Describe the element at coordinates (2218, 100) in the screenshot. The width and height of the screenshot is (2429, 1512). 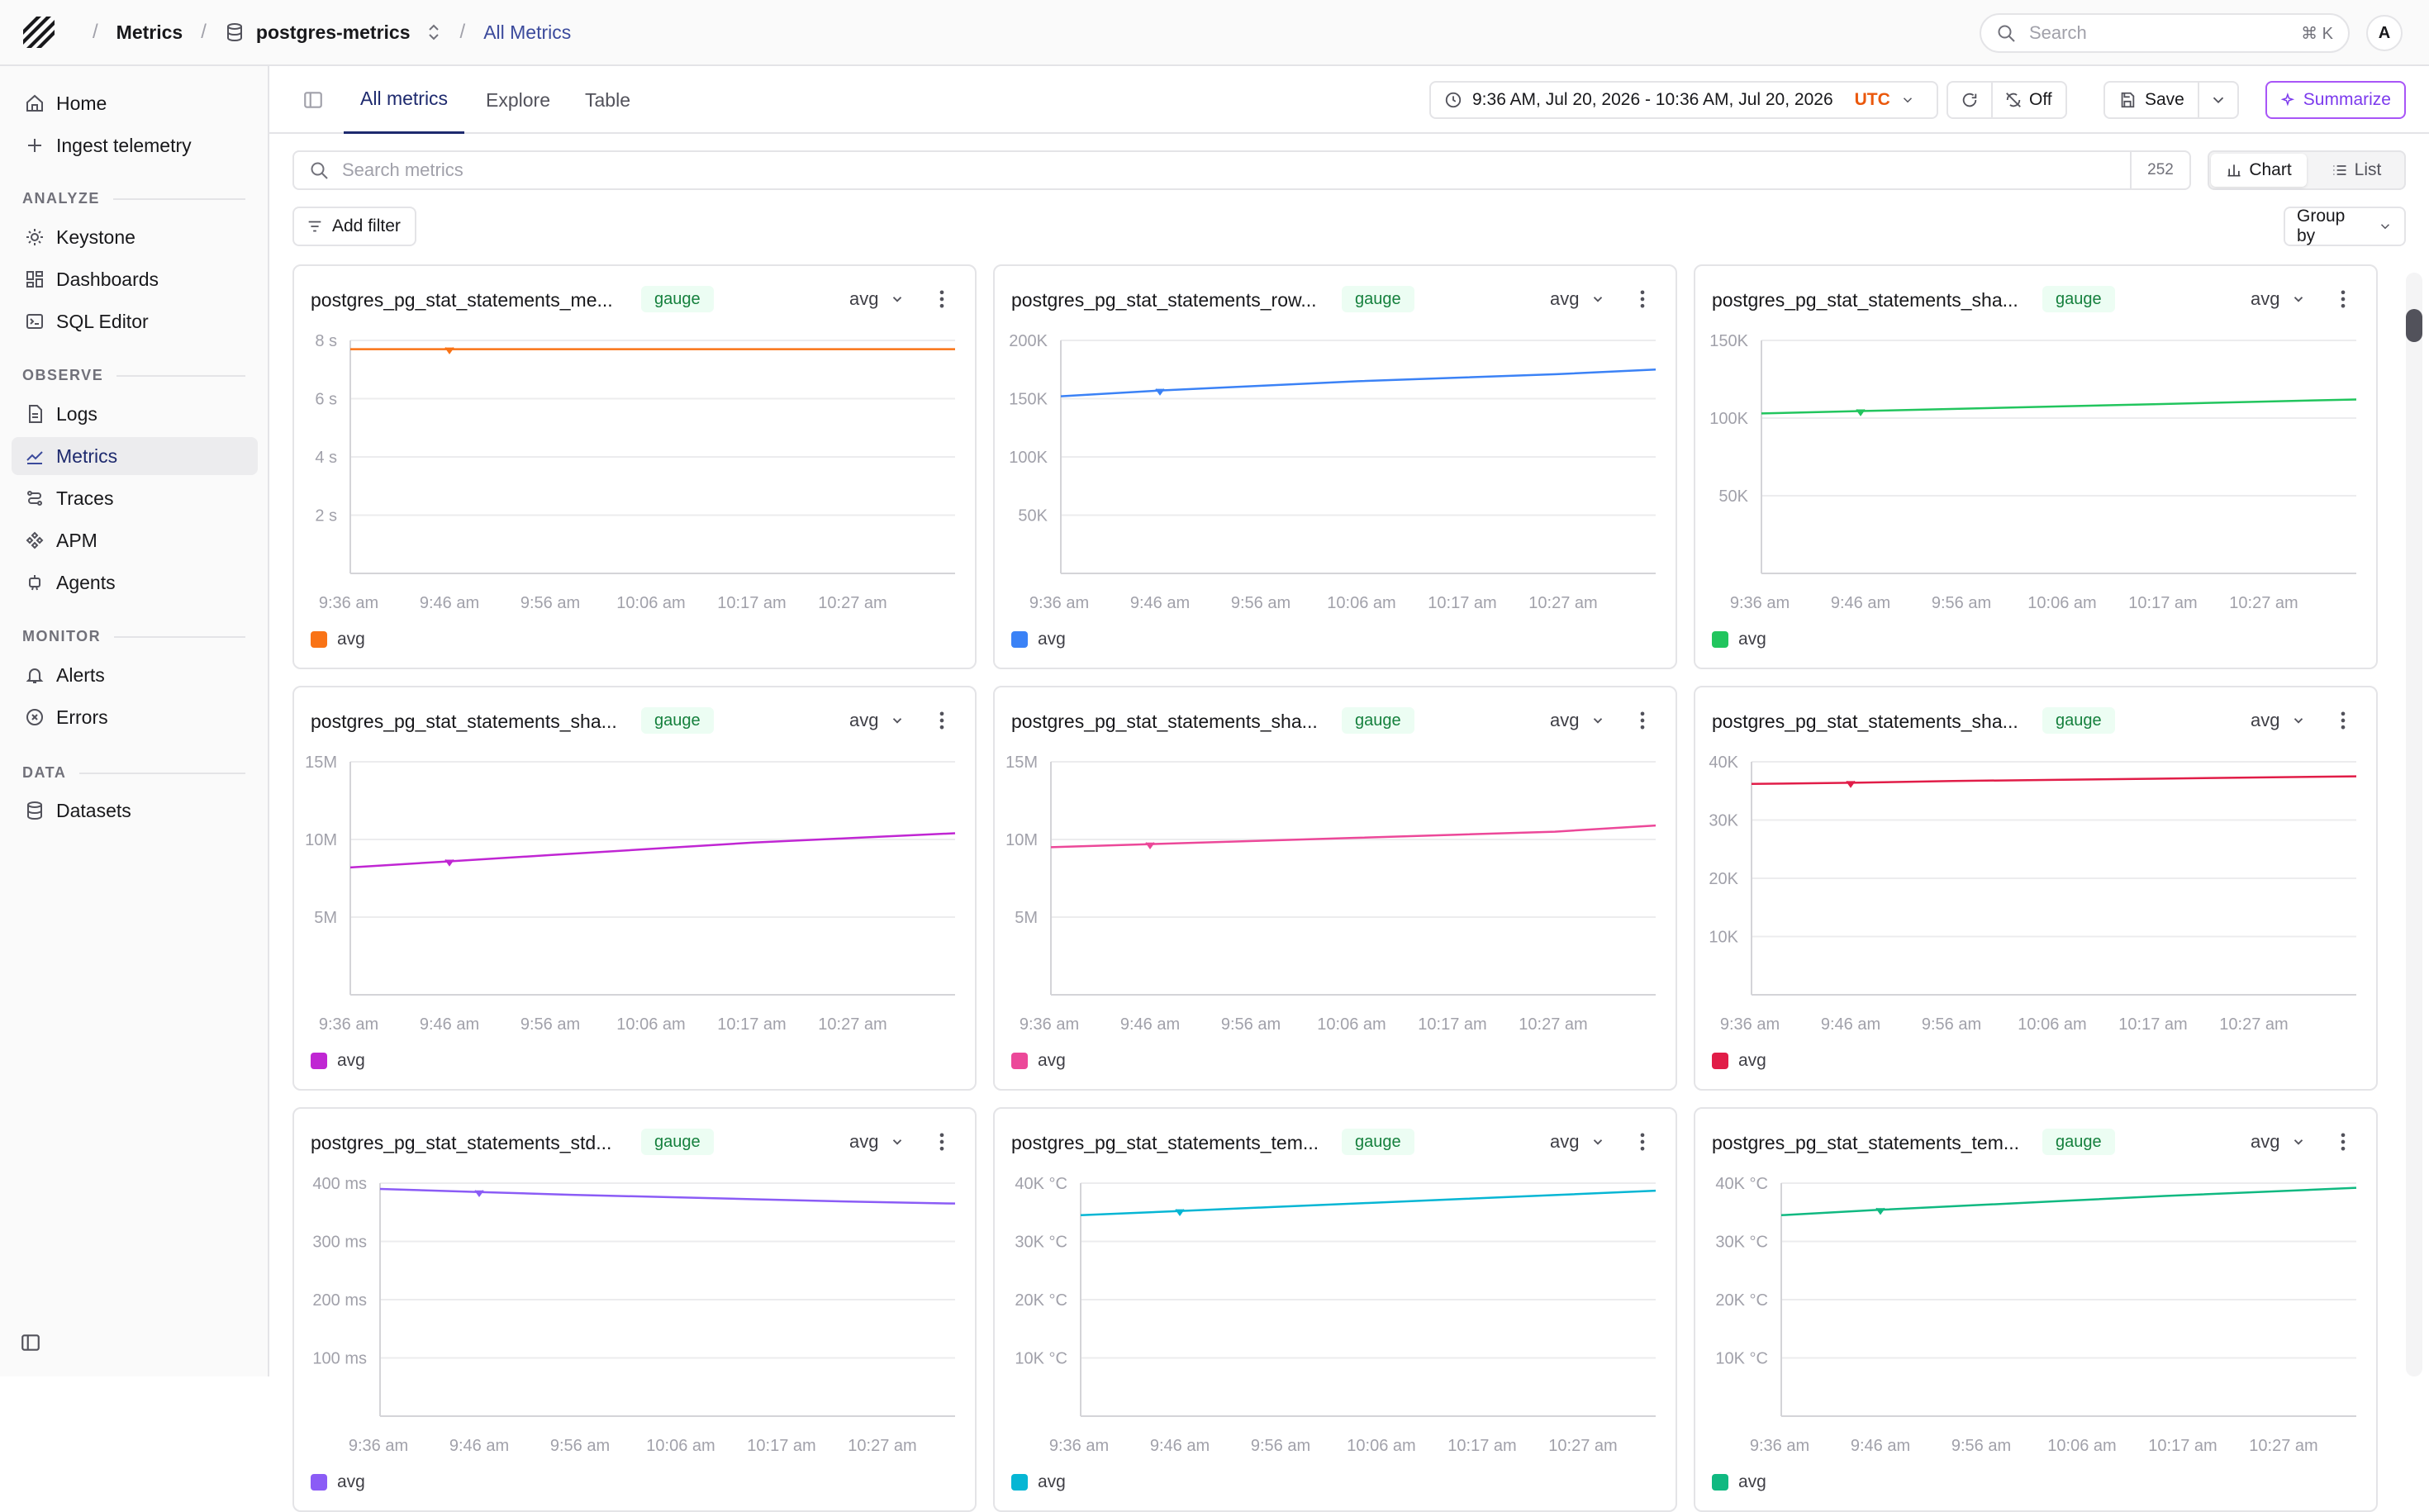
I see `save-options-button` at that location.